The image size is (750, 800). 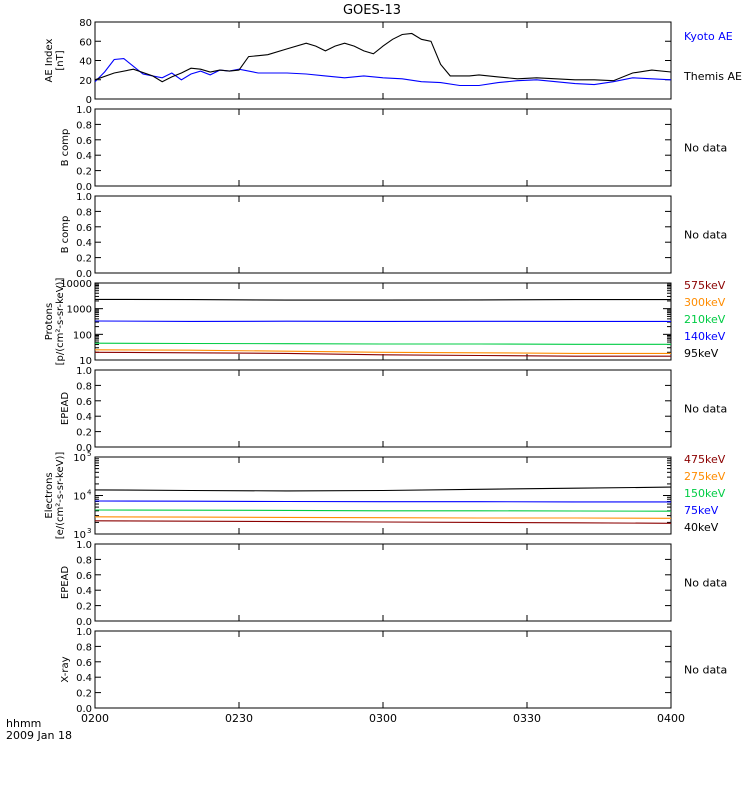 What do you see at coordinates (65, 669) in the screenshot?
I see `y-axis-title: X-ray` at bounding box center [65, 669].